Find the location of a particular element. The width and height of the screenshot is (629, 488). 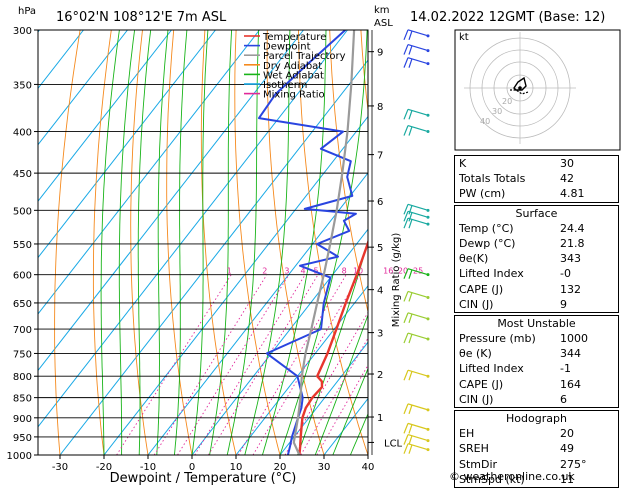

pressure-tick-label: 750 is located at coordinates (22, 354).